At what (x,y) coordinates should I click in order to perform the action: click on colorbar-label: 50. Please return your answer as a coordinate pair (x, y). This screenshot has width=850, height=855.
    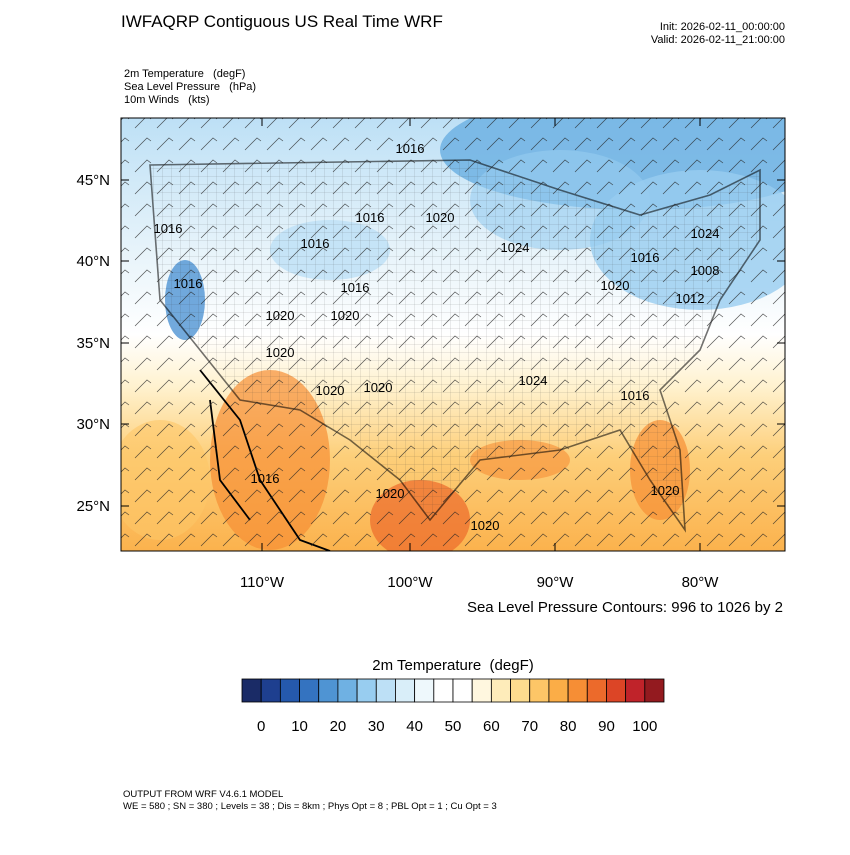
    Looking at the image, I should click on (453, 726).